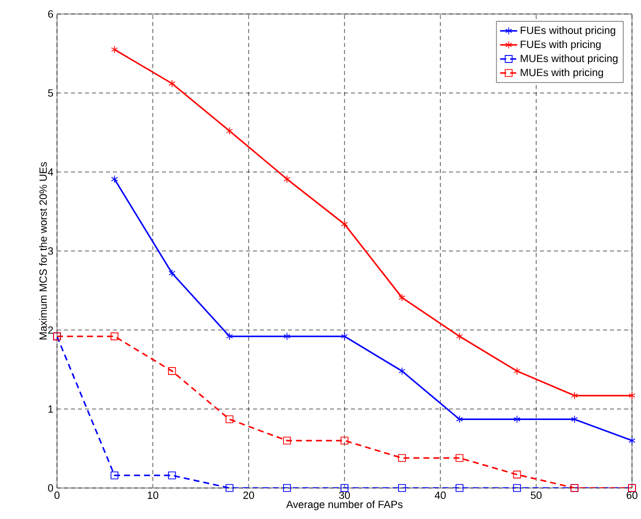 The image size is (641, 519). I want to click on x-tick-label: 40, so click(440, 495).